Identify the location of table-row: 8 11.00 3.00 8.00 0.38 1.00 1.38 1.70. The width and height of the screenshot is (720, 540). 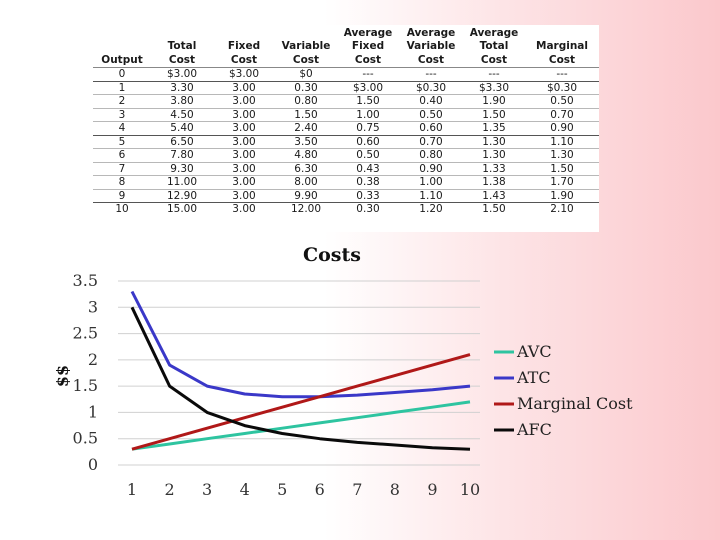
(346, 182).